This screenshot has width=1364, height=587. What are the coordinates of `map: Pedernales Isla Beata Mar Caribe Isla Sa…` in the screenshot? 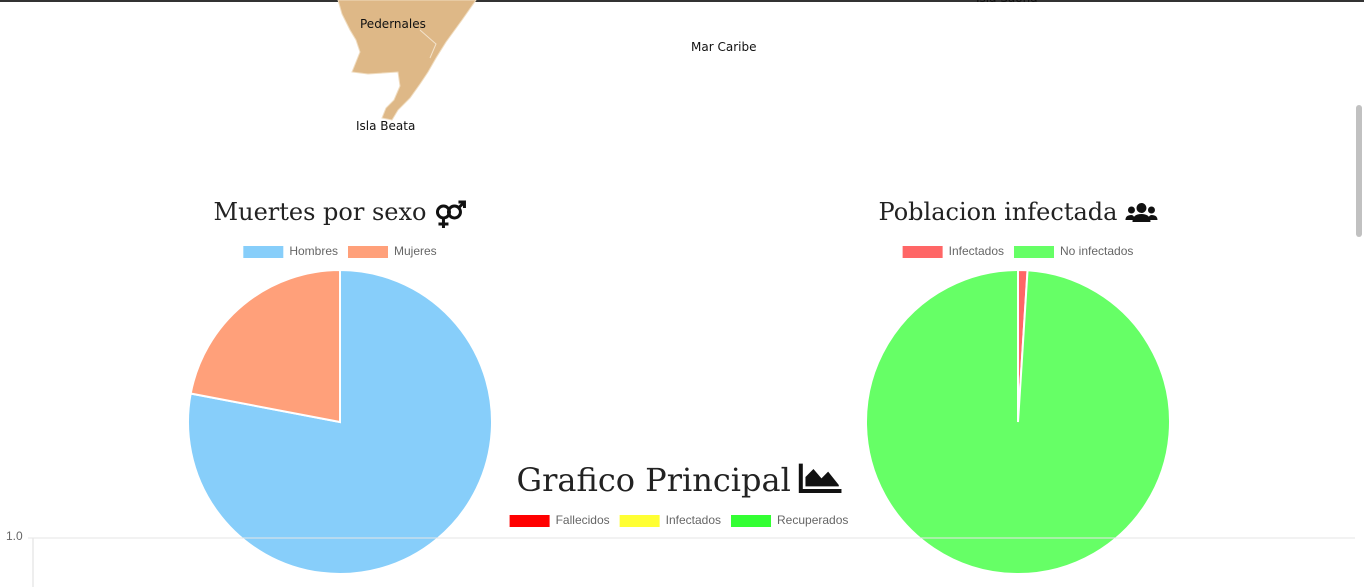 It's located at (687, 66).